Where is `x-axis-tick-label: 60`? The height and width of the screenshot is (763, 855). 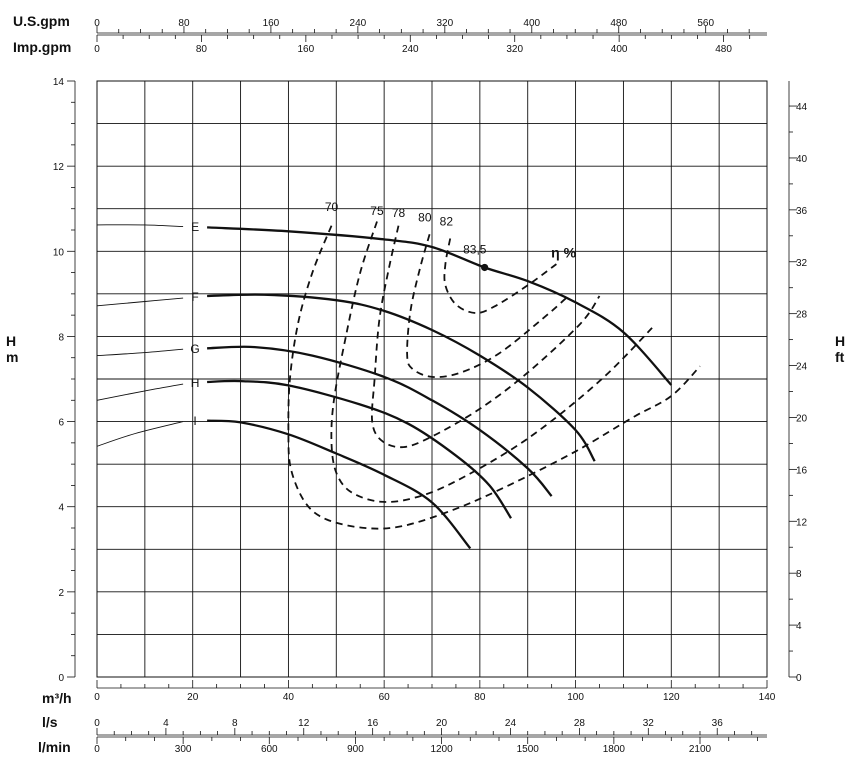 x-axis-tick-label: 60 is located at coordinates (385, 697).